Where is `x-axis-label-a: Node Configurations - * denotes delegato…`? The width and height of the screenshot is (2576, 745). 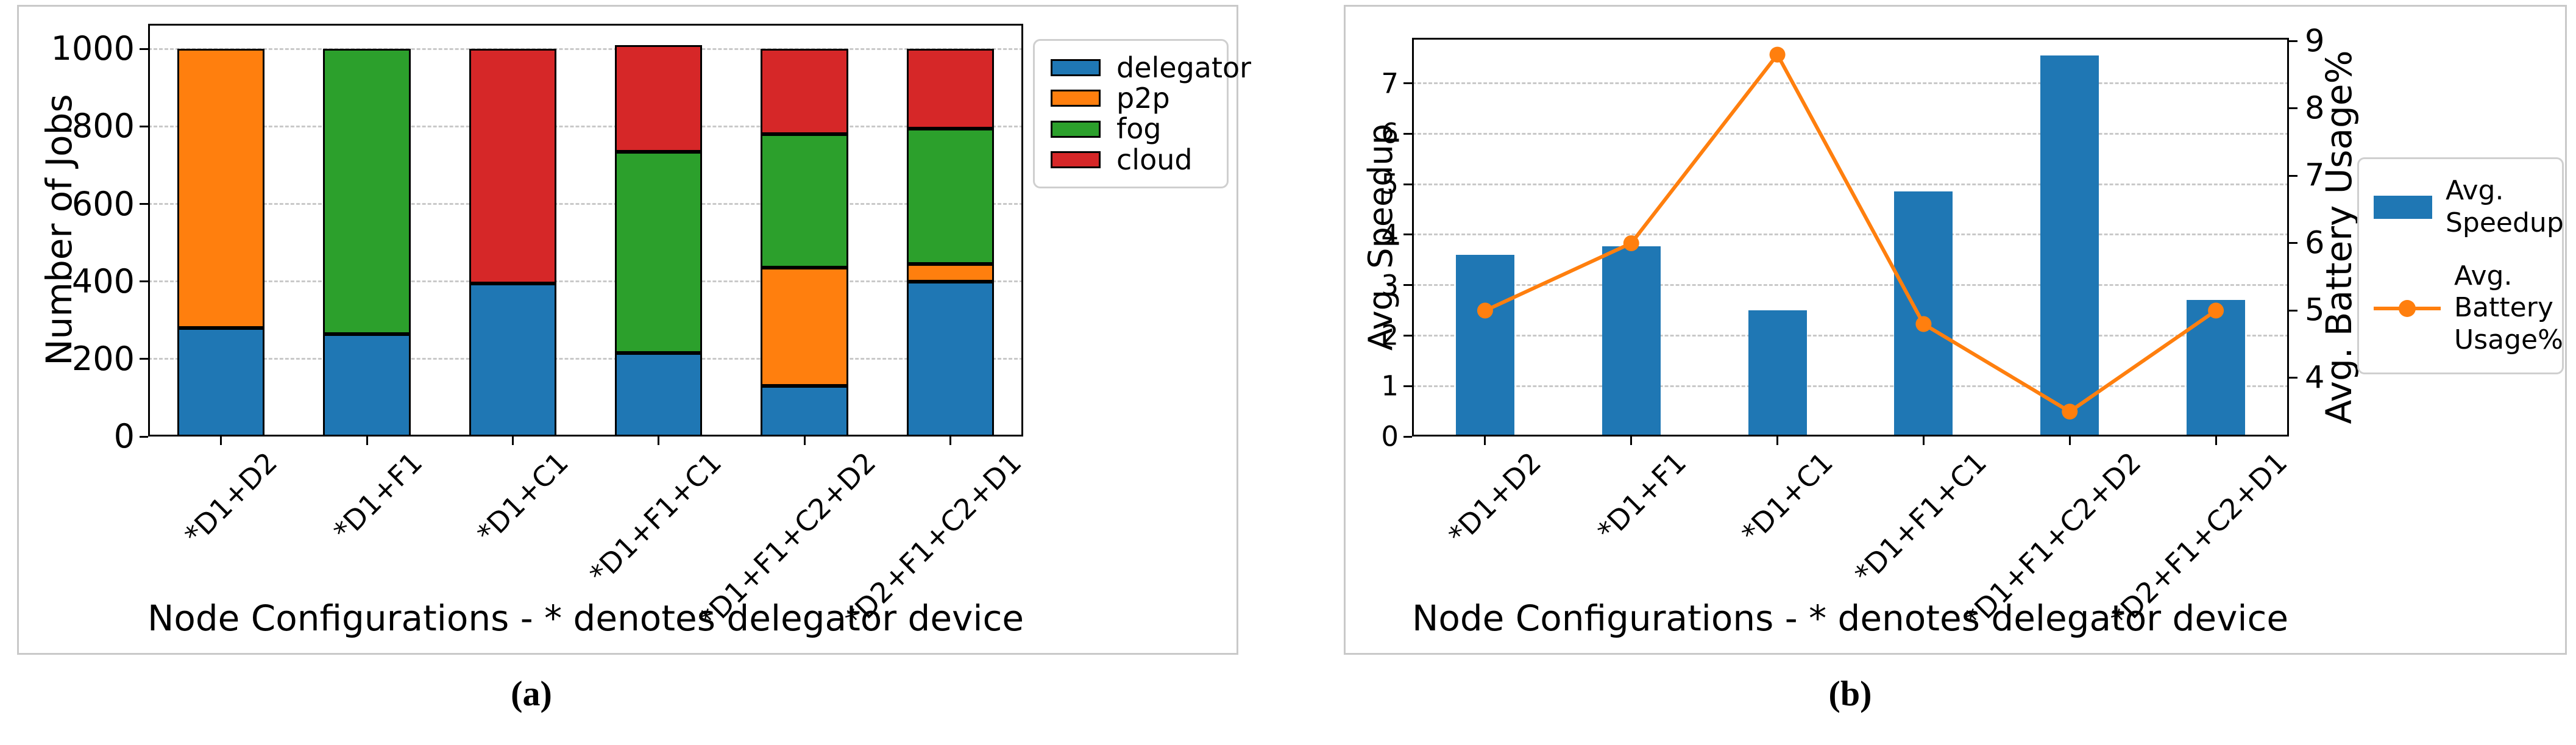
x-axis-label-a: Node Configurations - * denotes delegato… is located at coordinates (585, 618).